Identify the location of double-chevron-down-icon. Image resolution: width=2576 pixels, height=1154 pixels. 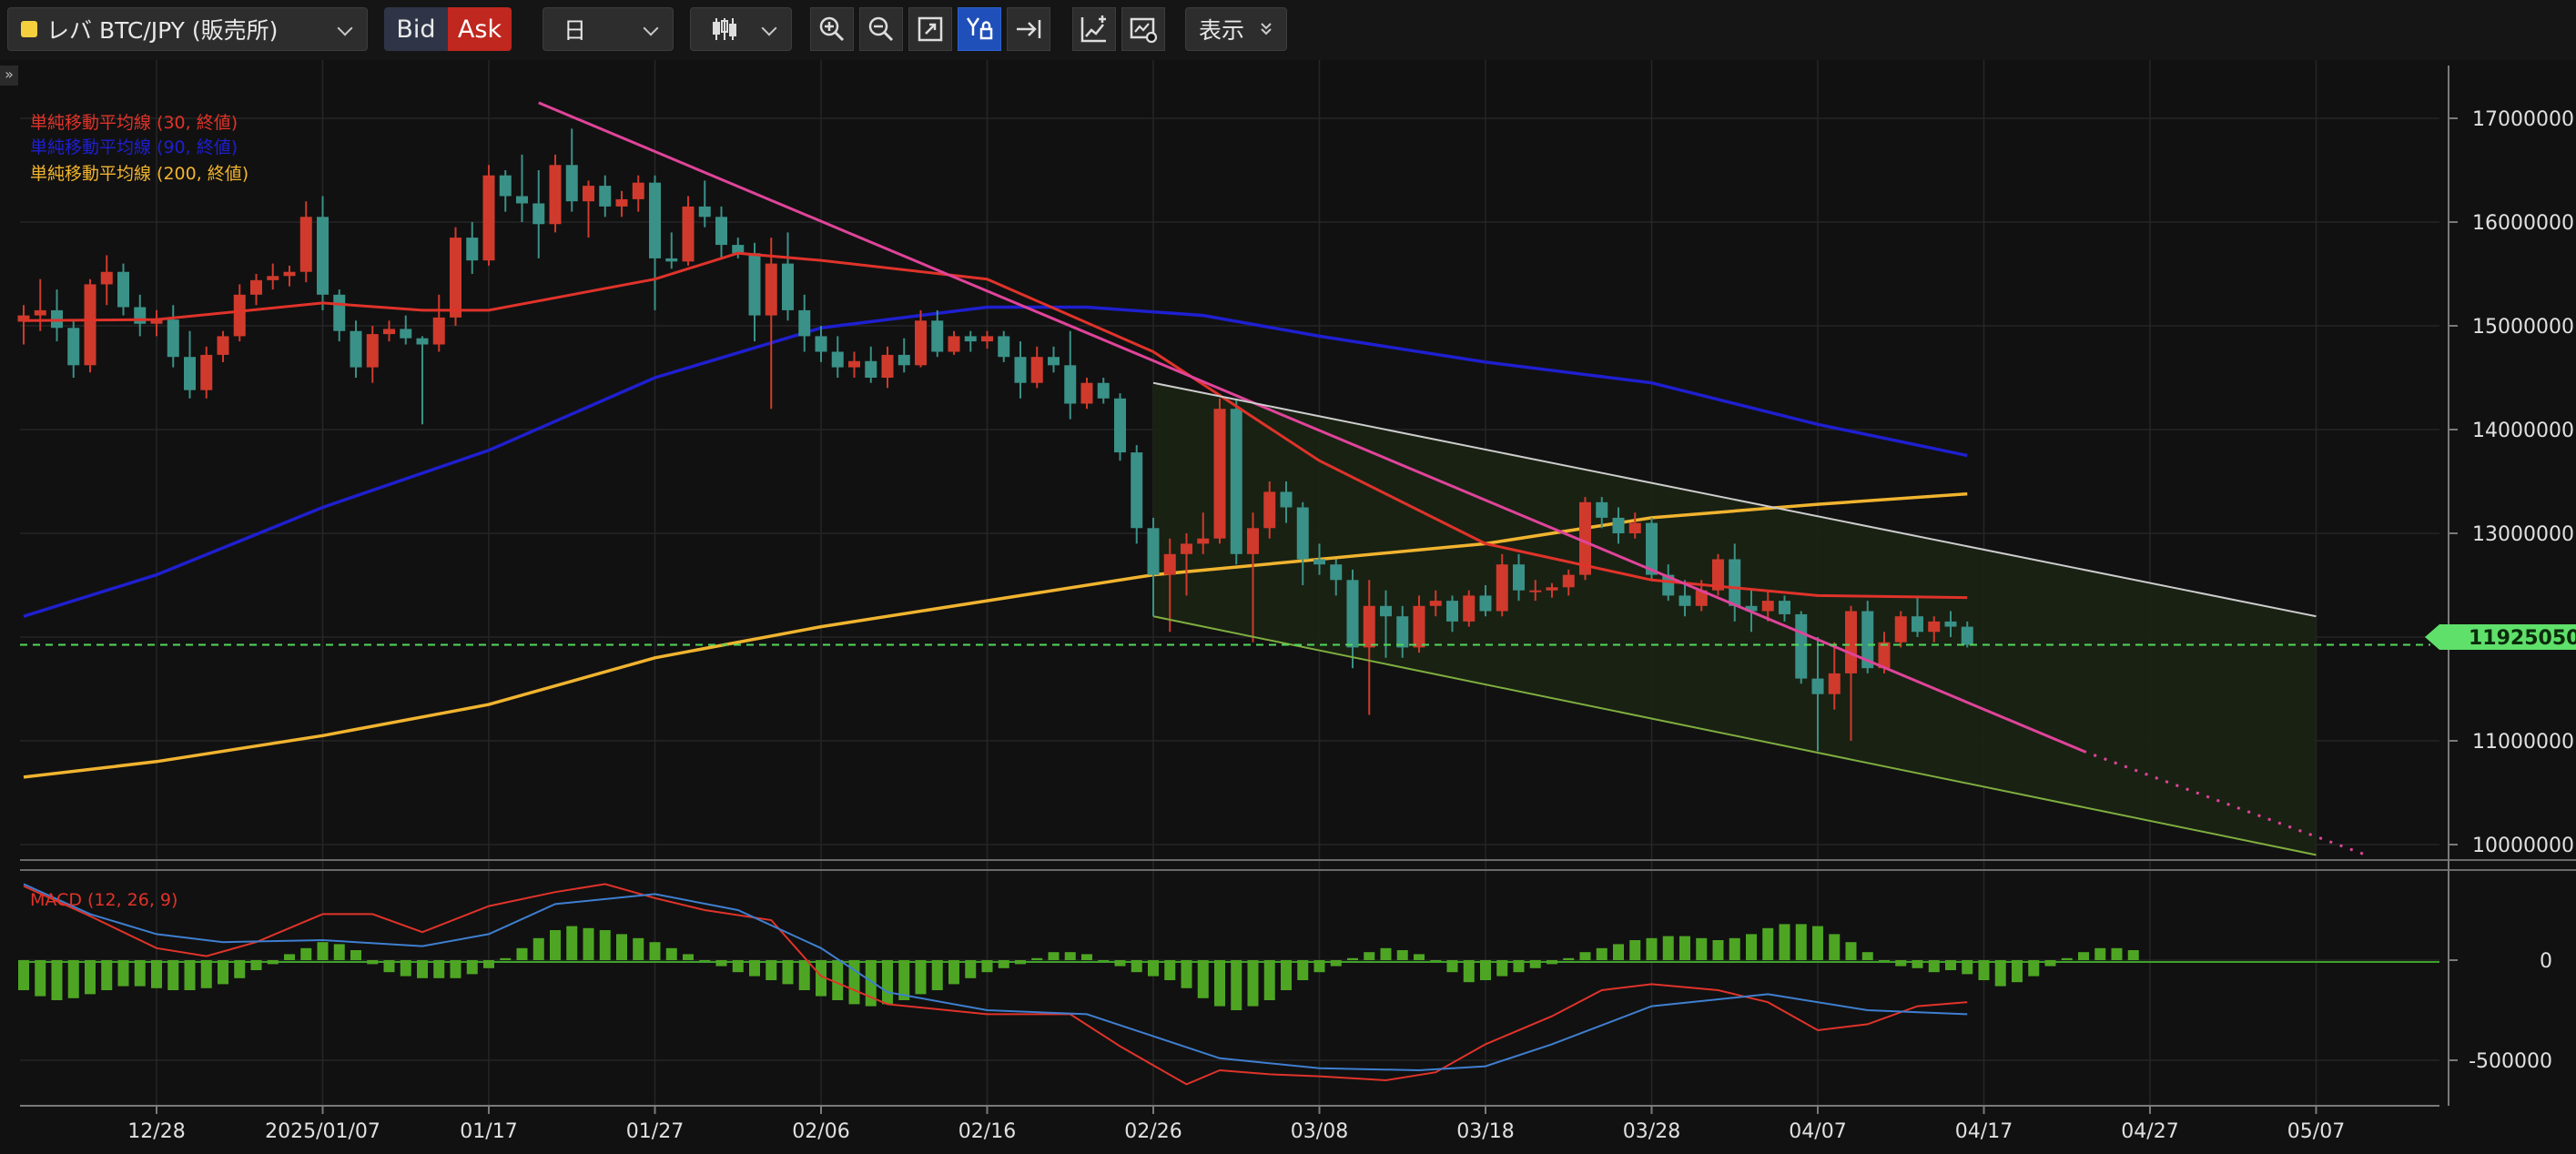
(1266, 29).